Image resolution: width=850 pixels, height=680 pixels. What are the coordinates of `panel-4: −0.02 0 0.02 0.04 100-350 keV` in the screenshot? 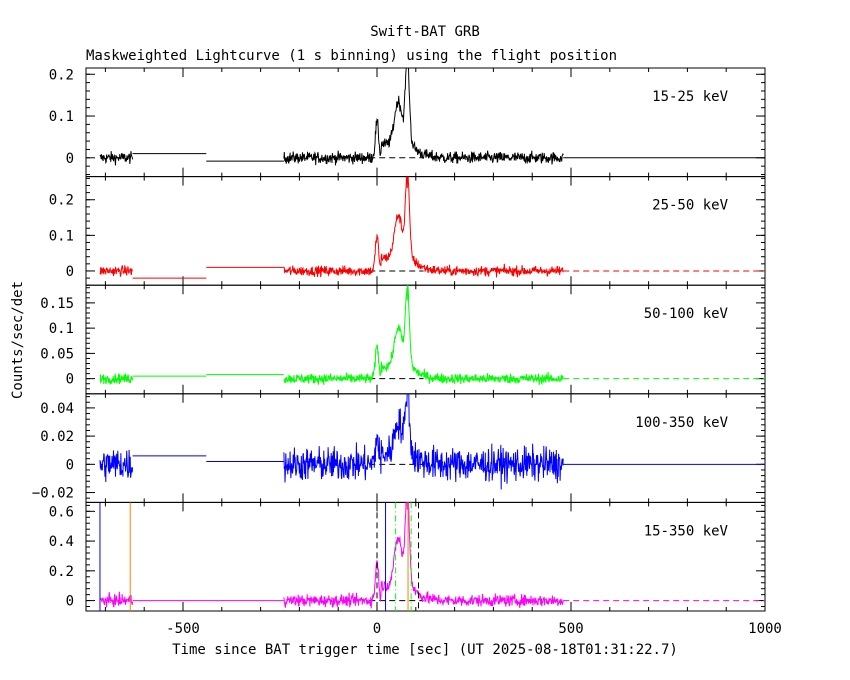 It's located at (399, 448).